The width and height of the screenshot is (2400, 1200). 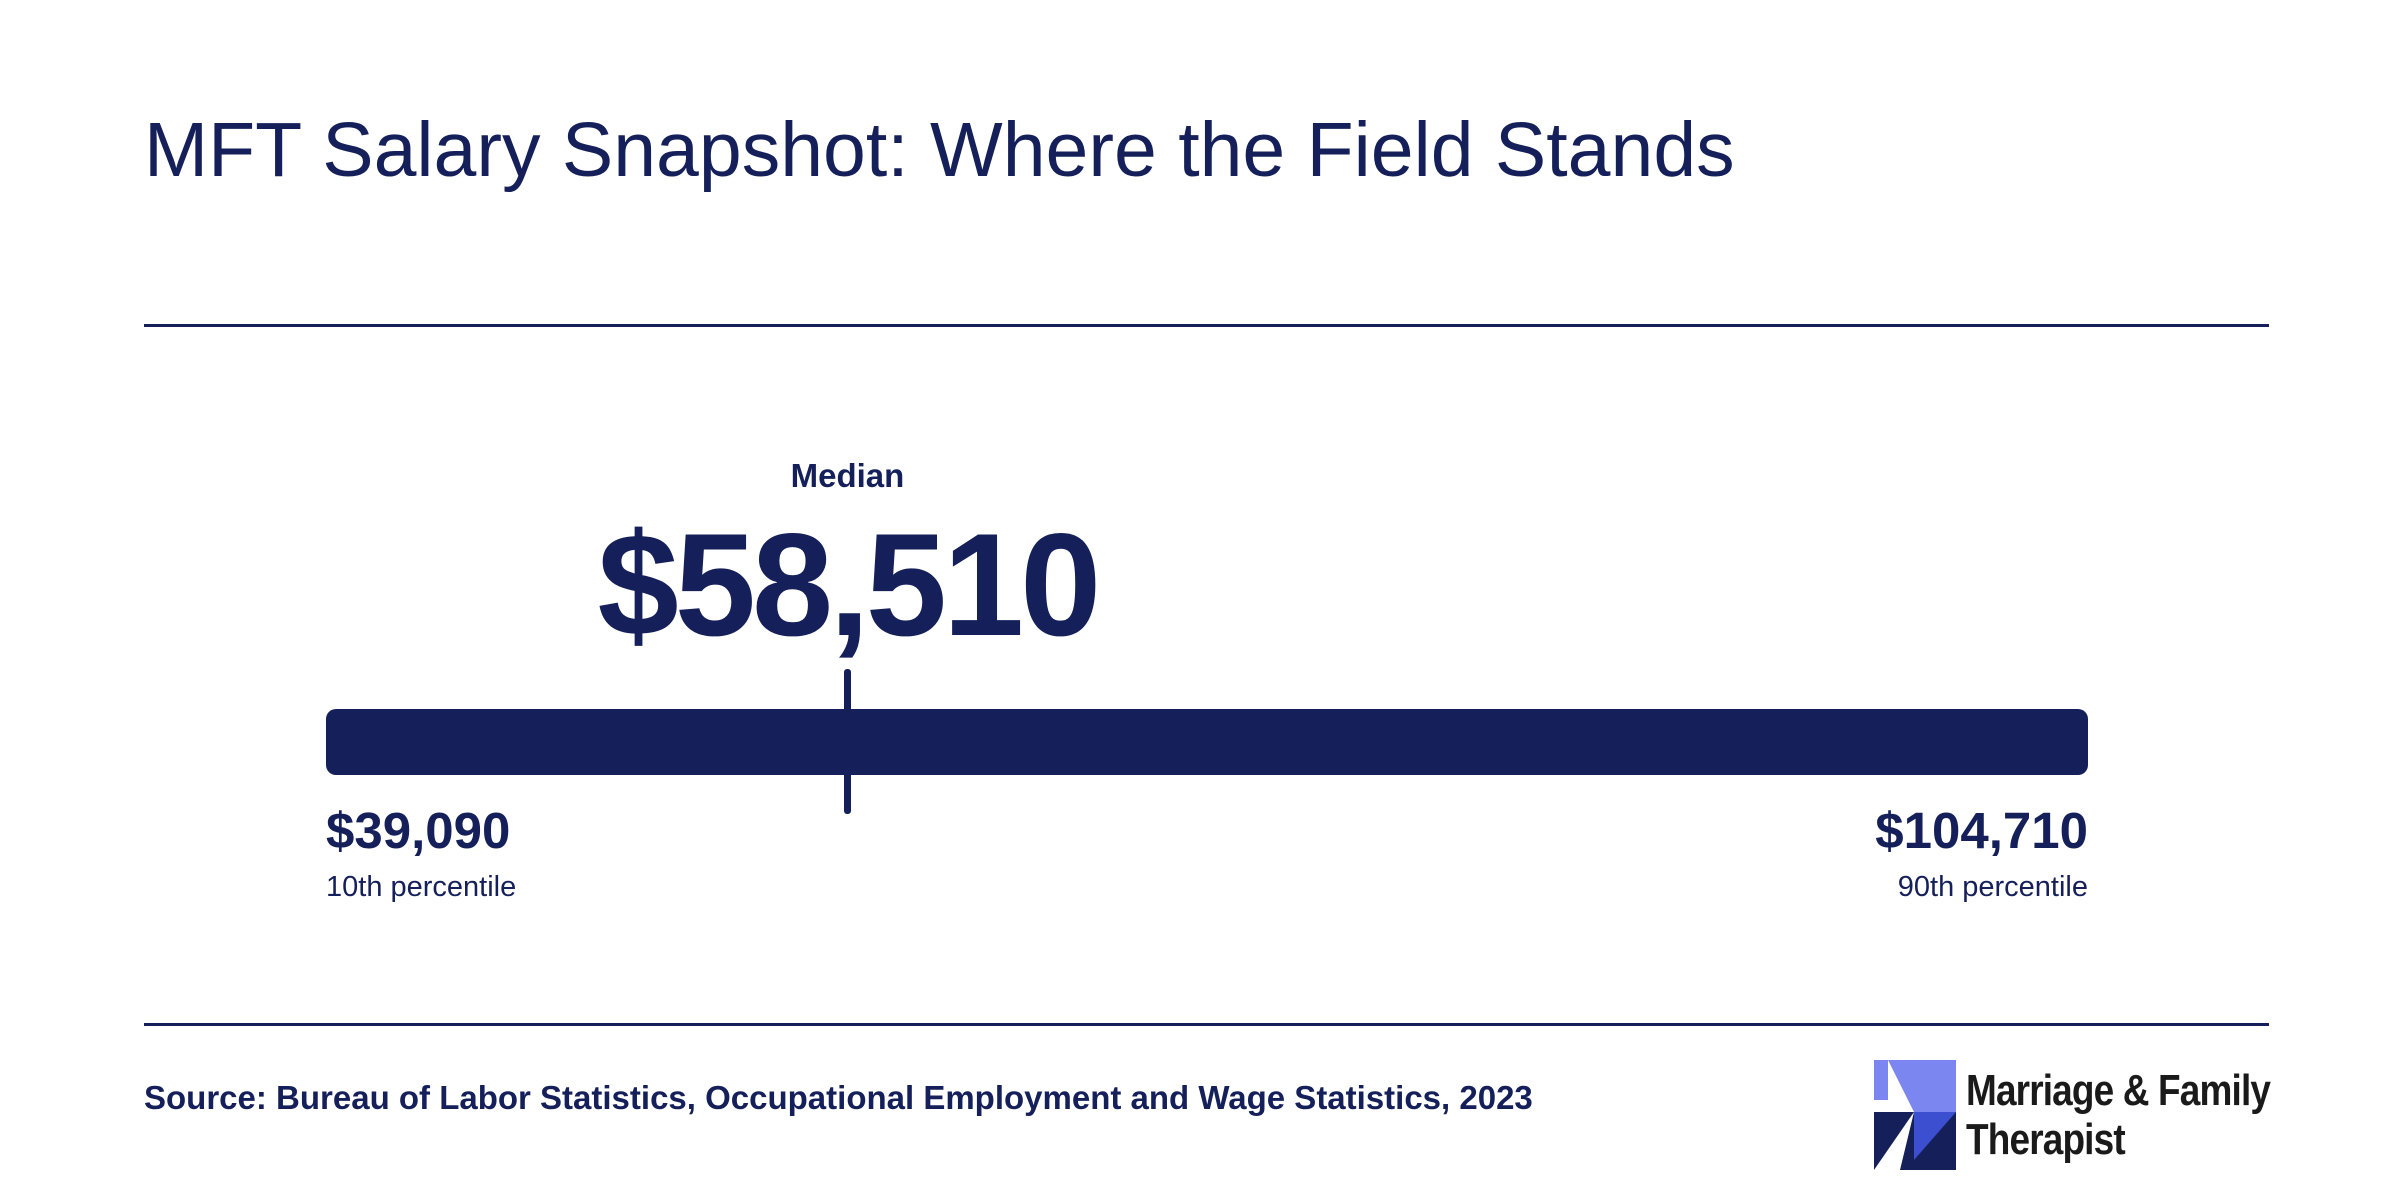 What do you see at coordinates (1207, 742) in the screenshot?
I see `salary-range-bar` at bounding box center [1207, 742].